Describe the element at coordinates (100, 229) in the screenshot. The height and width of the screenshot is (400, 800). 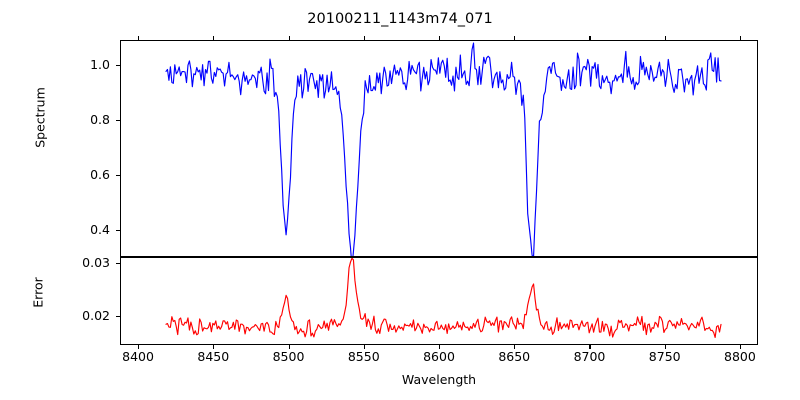
I see `spectrum-y-tick: 0.4` at that location.